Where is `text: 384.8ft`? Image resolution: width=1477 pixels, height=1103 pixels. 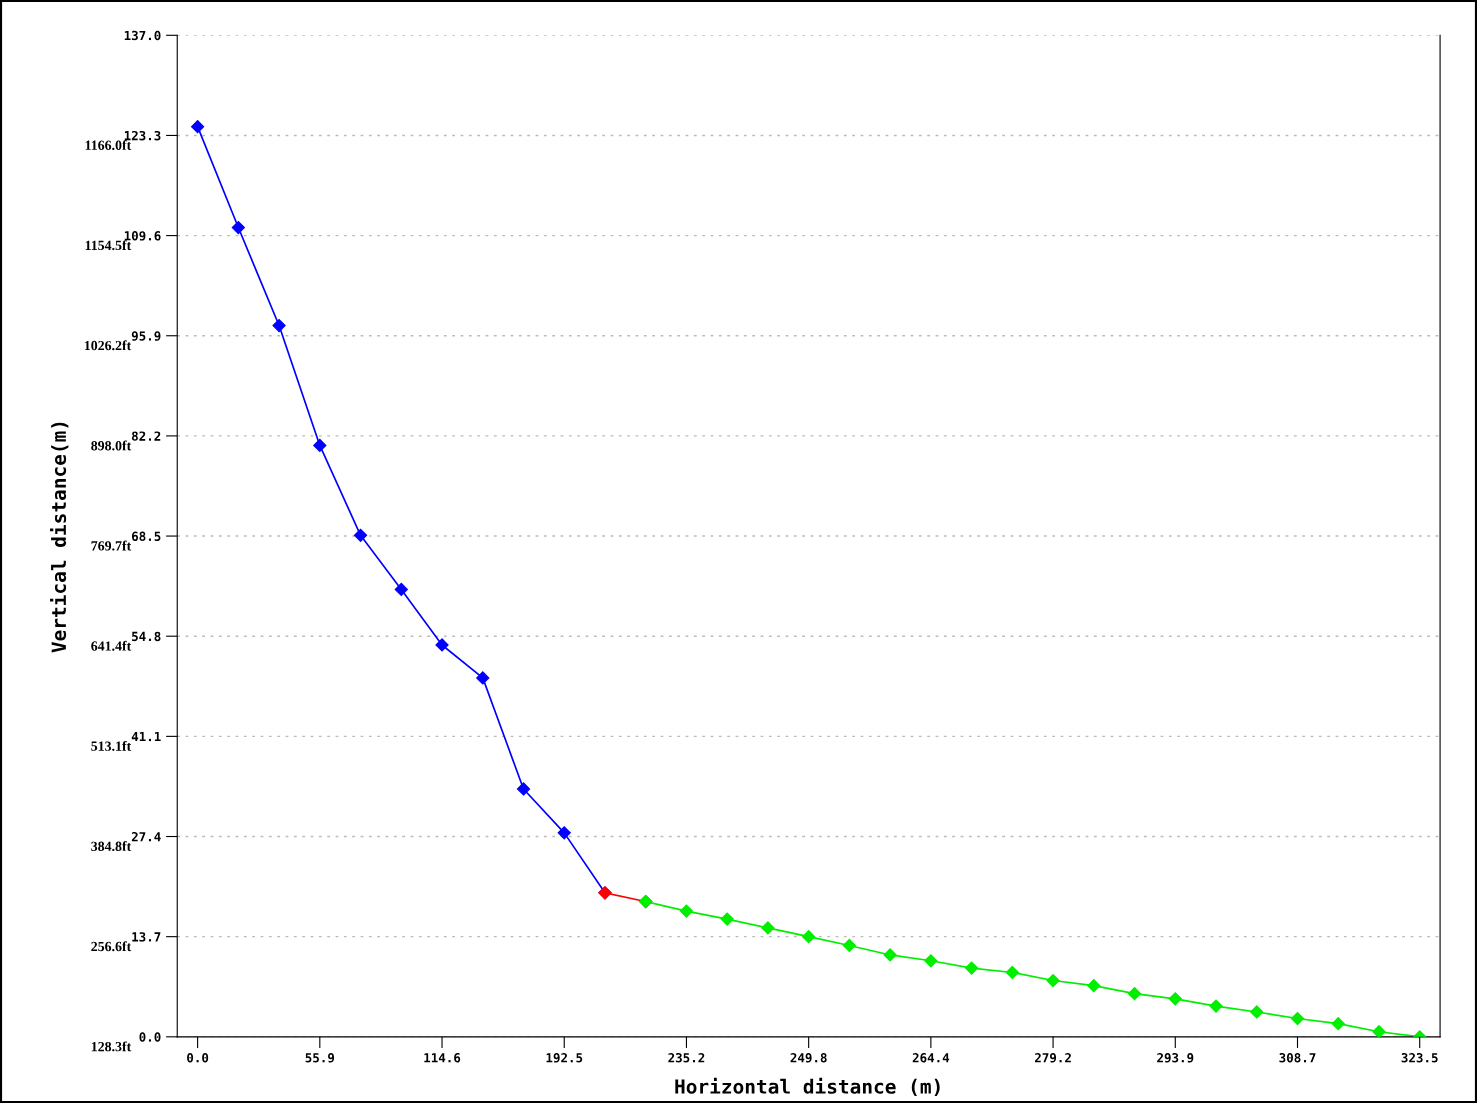 text: 384.8ft is located at coordinates (111, 846).